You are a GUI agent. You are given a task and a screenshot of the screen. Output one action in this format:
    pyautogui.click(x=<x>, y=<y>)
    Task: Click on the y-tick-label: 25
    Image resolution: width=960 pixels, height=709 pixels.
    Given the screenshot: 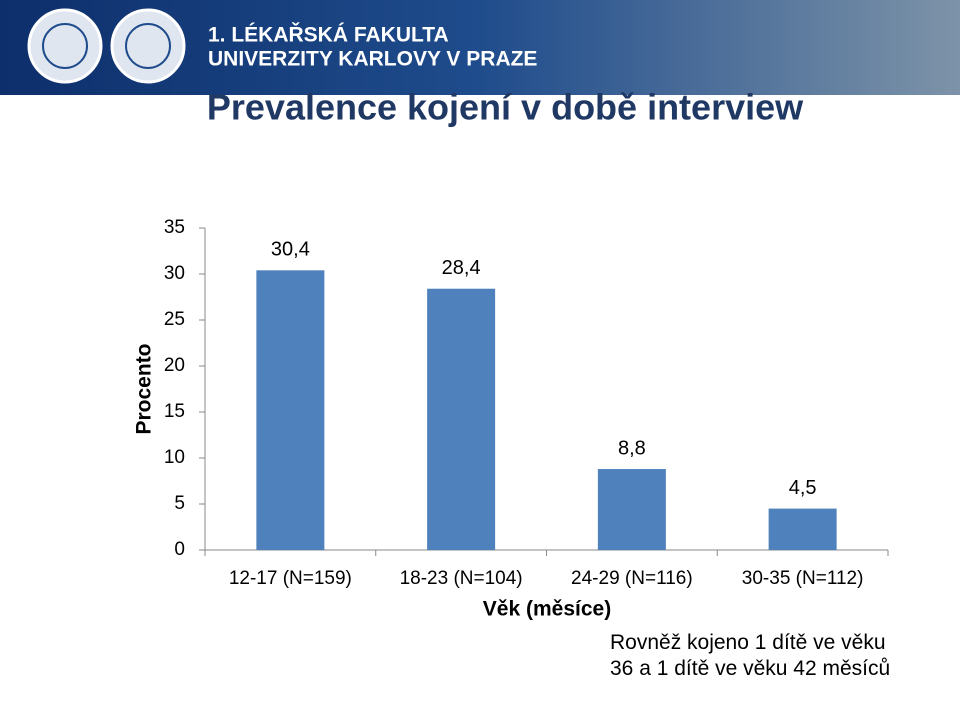 What is the action you would take?
    pyautogui.click(x=174, y=319)
    